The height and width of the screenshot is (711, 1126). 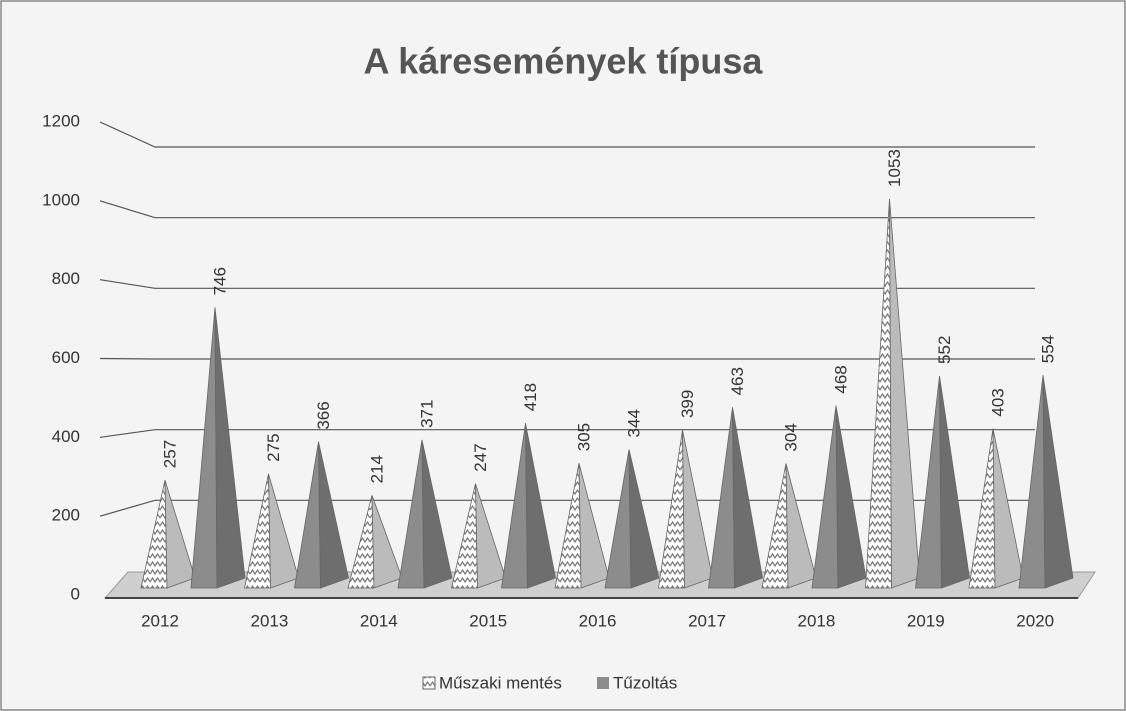 I want to click on value-label: 463, so click(x=737, y=381).